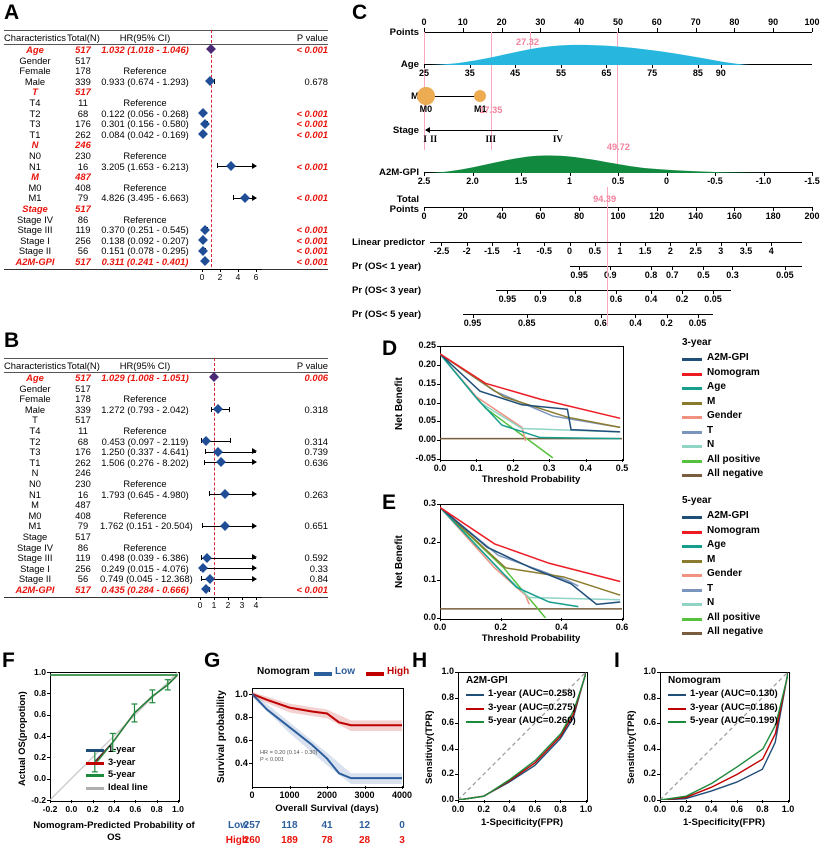 The image size is (824, 852). What do you see at coordinates (517, 251) in the screenshot?
I see `linear-predictor-label: -1` at bounding box center [517, 251].